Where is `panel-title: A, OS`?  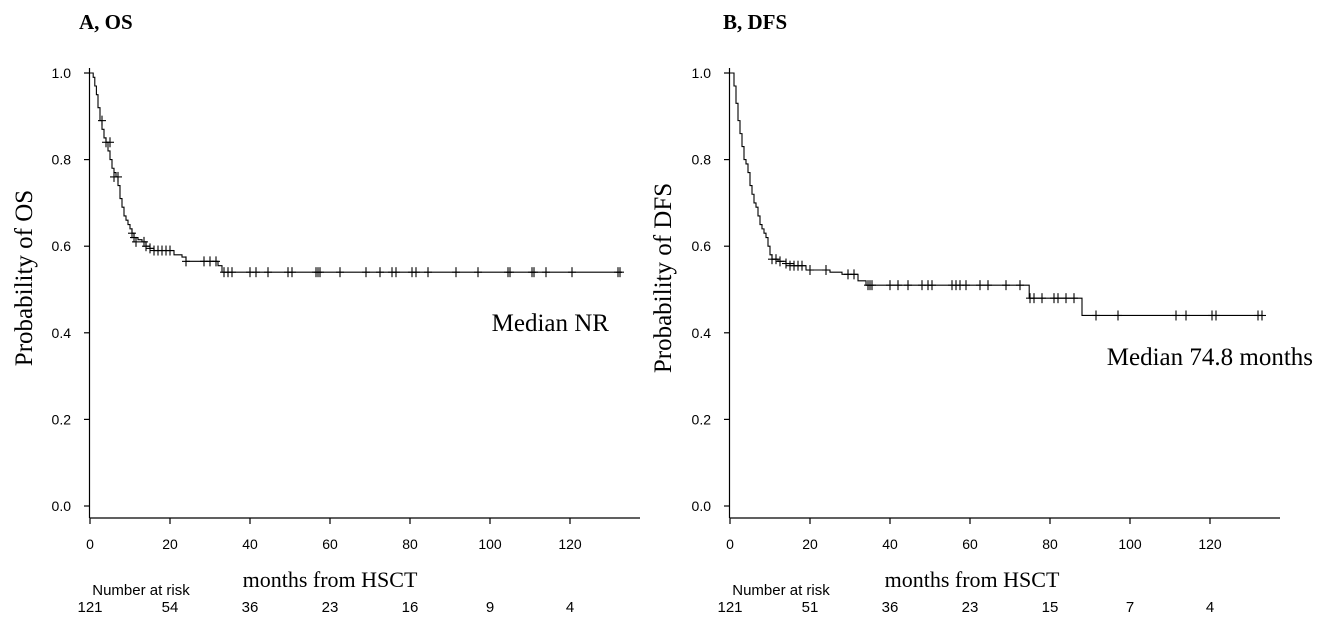 panel-title: A, OS is located at coordinates (106, 22).